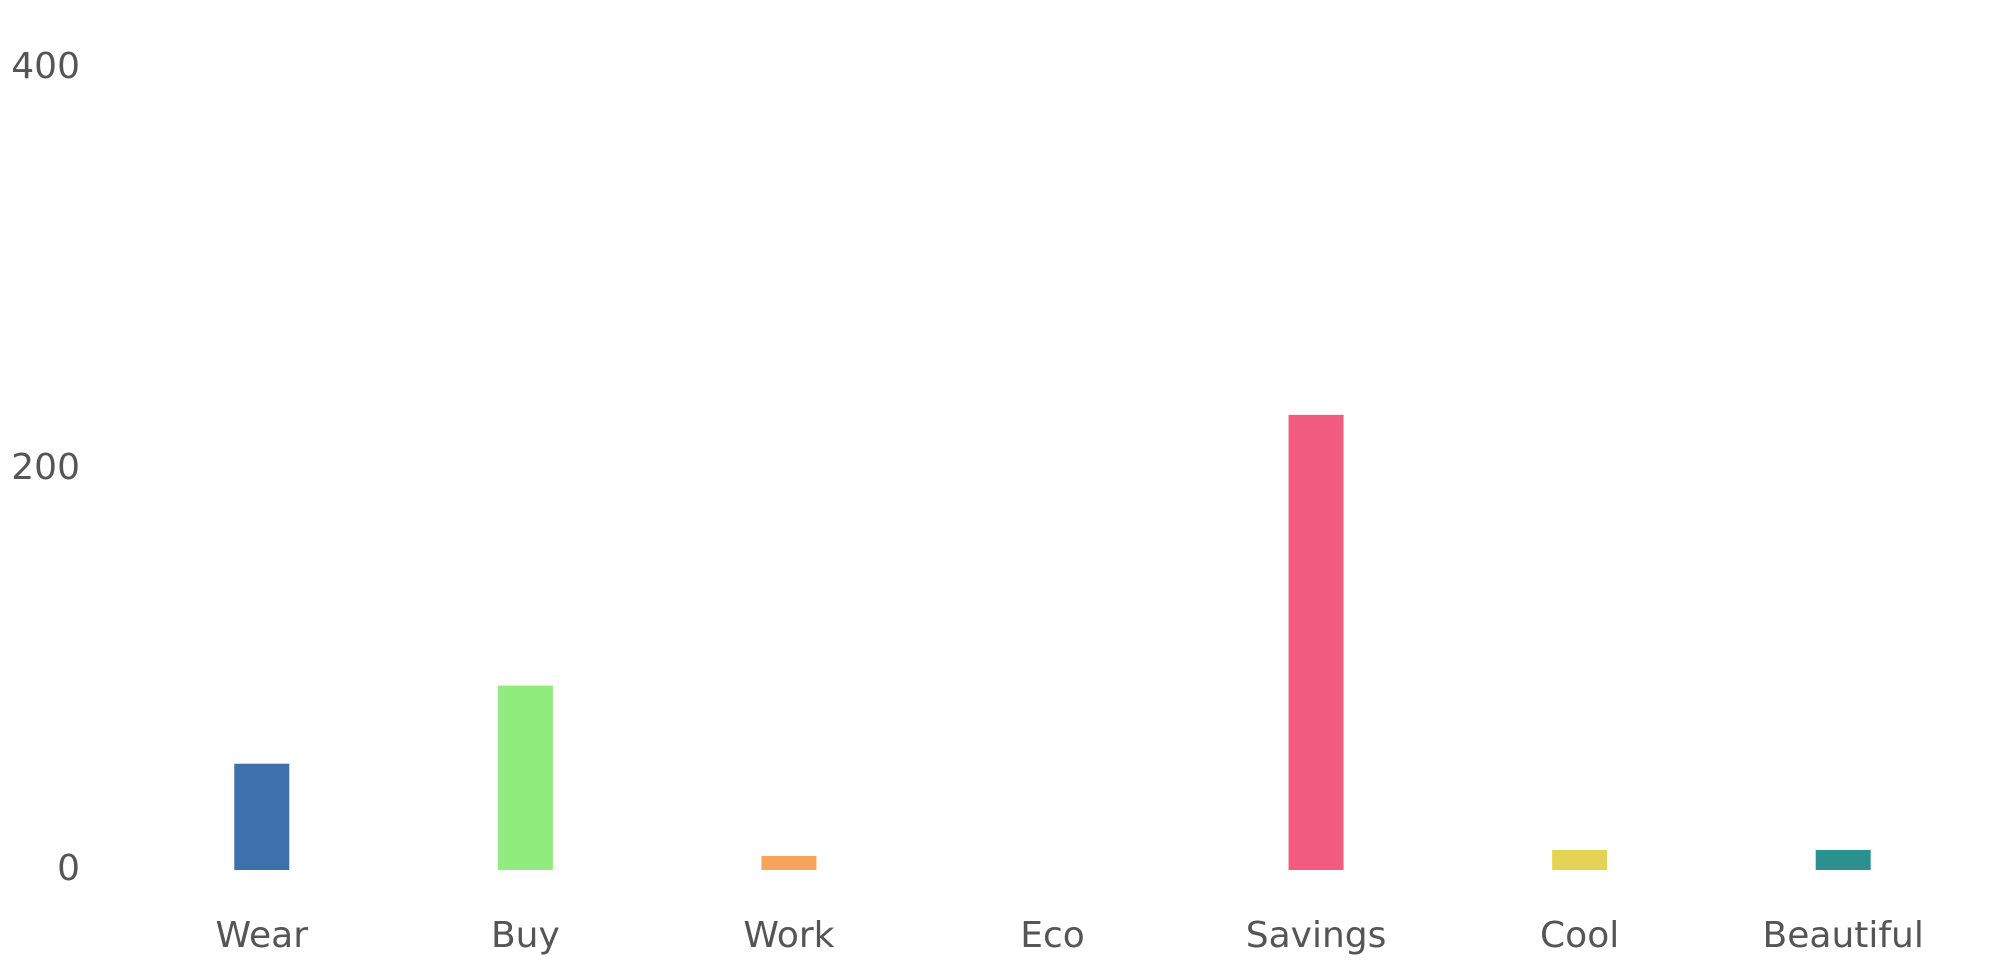 This screenshot has height=963, width=2000. What do you see at coordinates (1316, 935) in the screenshot?
I see `x-tick-label: Savings` at bounding box center [1316, 935].